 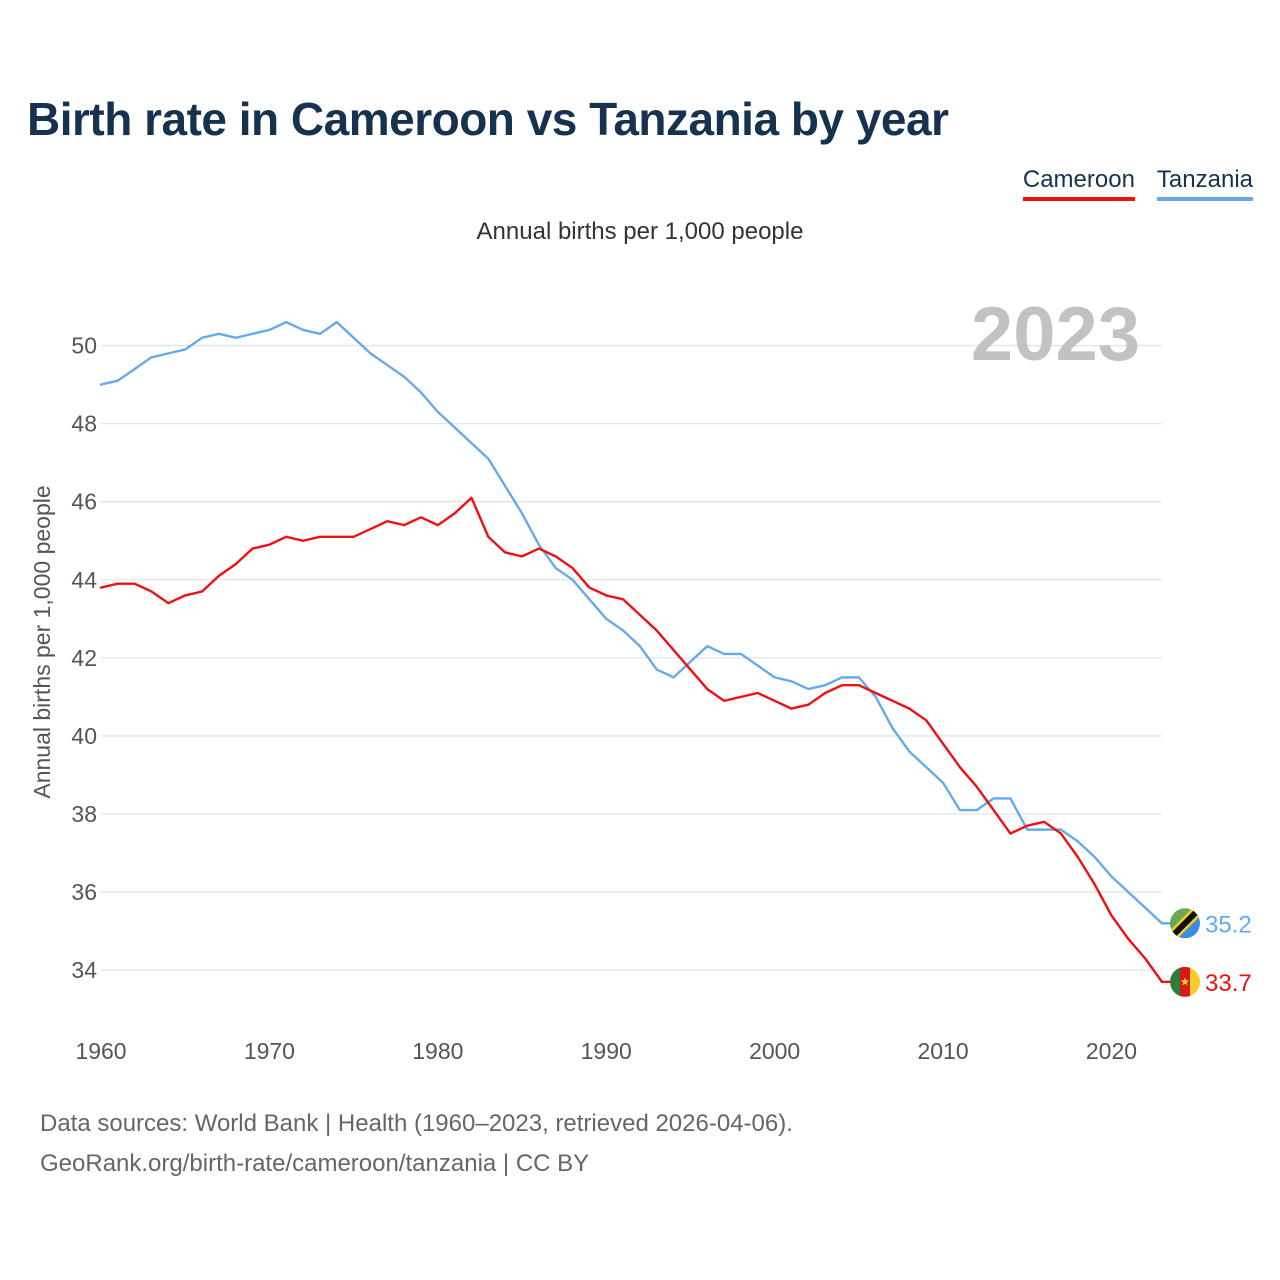 I want to click on current-year-label: 2023, so click(x=1055, y=334).